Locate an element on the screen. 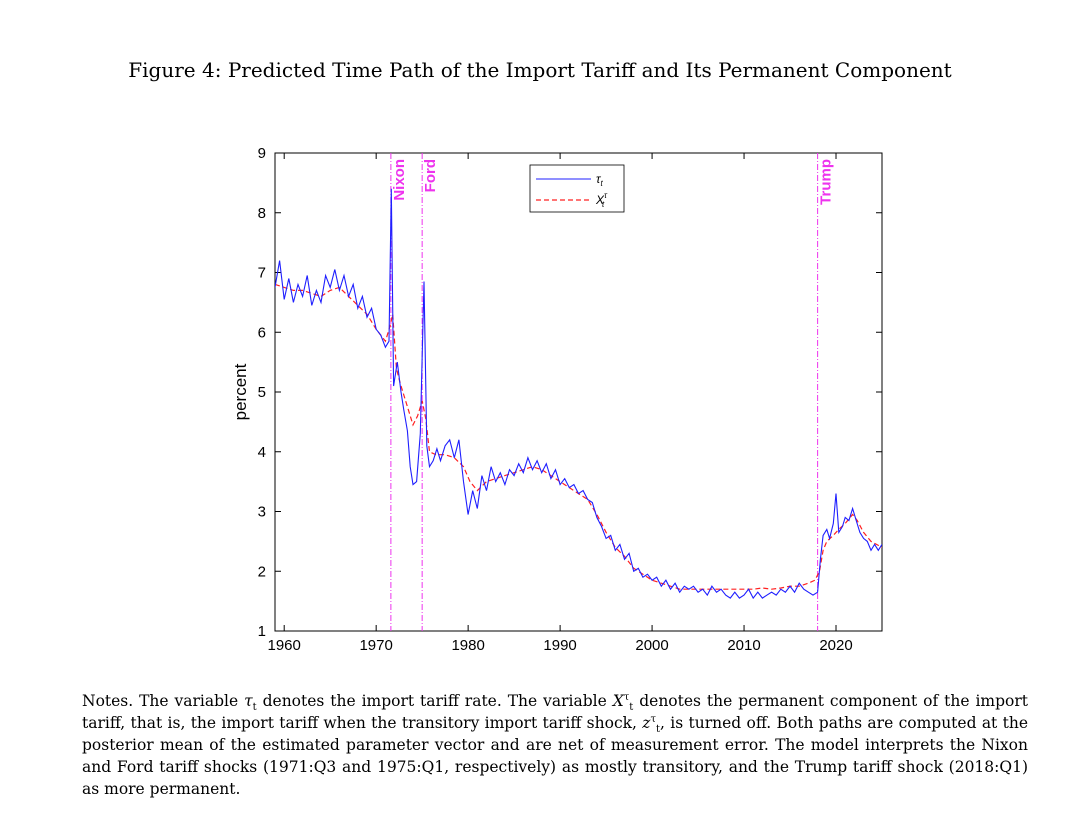  legend-tau-sub: t is located at coordinates (602, 183).